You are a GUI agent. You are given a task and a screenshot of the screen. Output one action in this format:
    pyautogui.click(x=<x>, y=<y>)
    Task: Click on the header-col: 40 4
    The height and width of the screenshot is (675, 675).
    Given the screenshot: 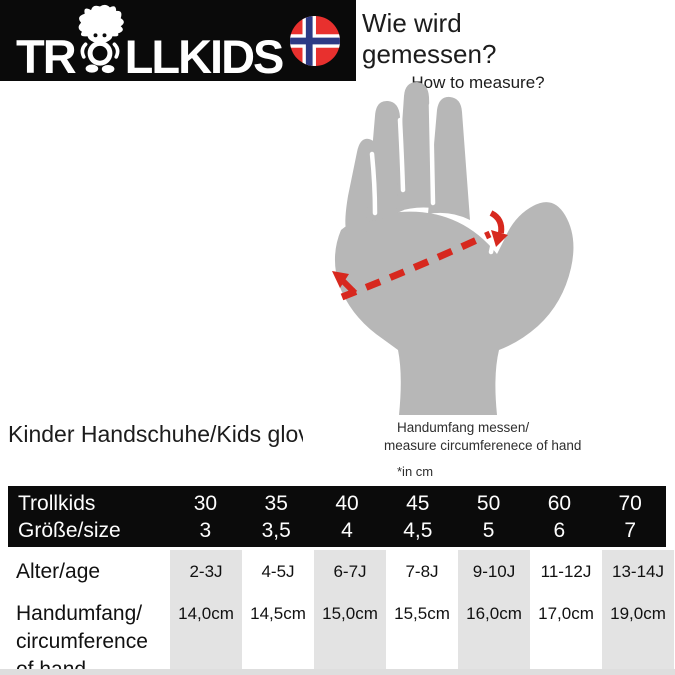 What is the action you would take?
    pyautogui.click(x=347, y=517)
    